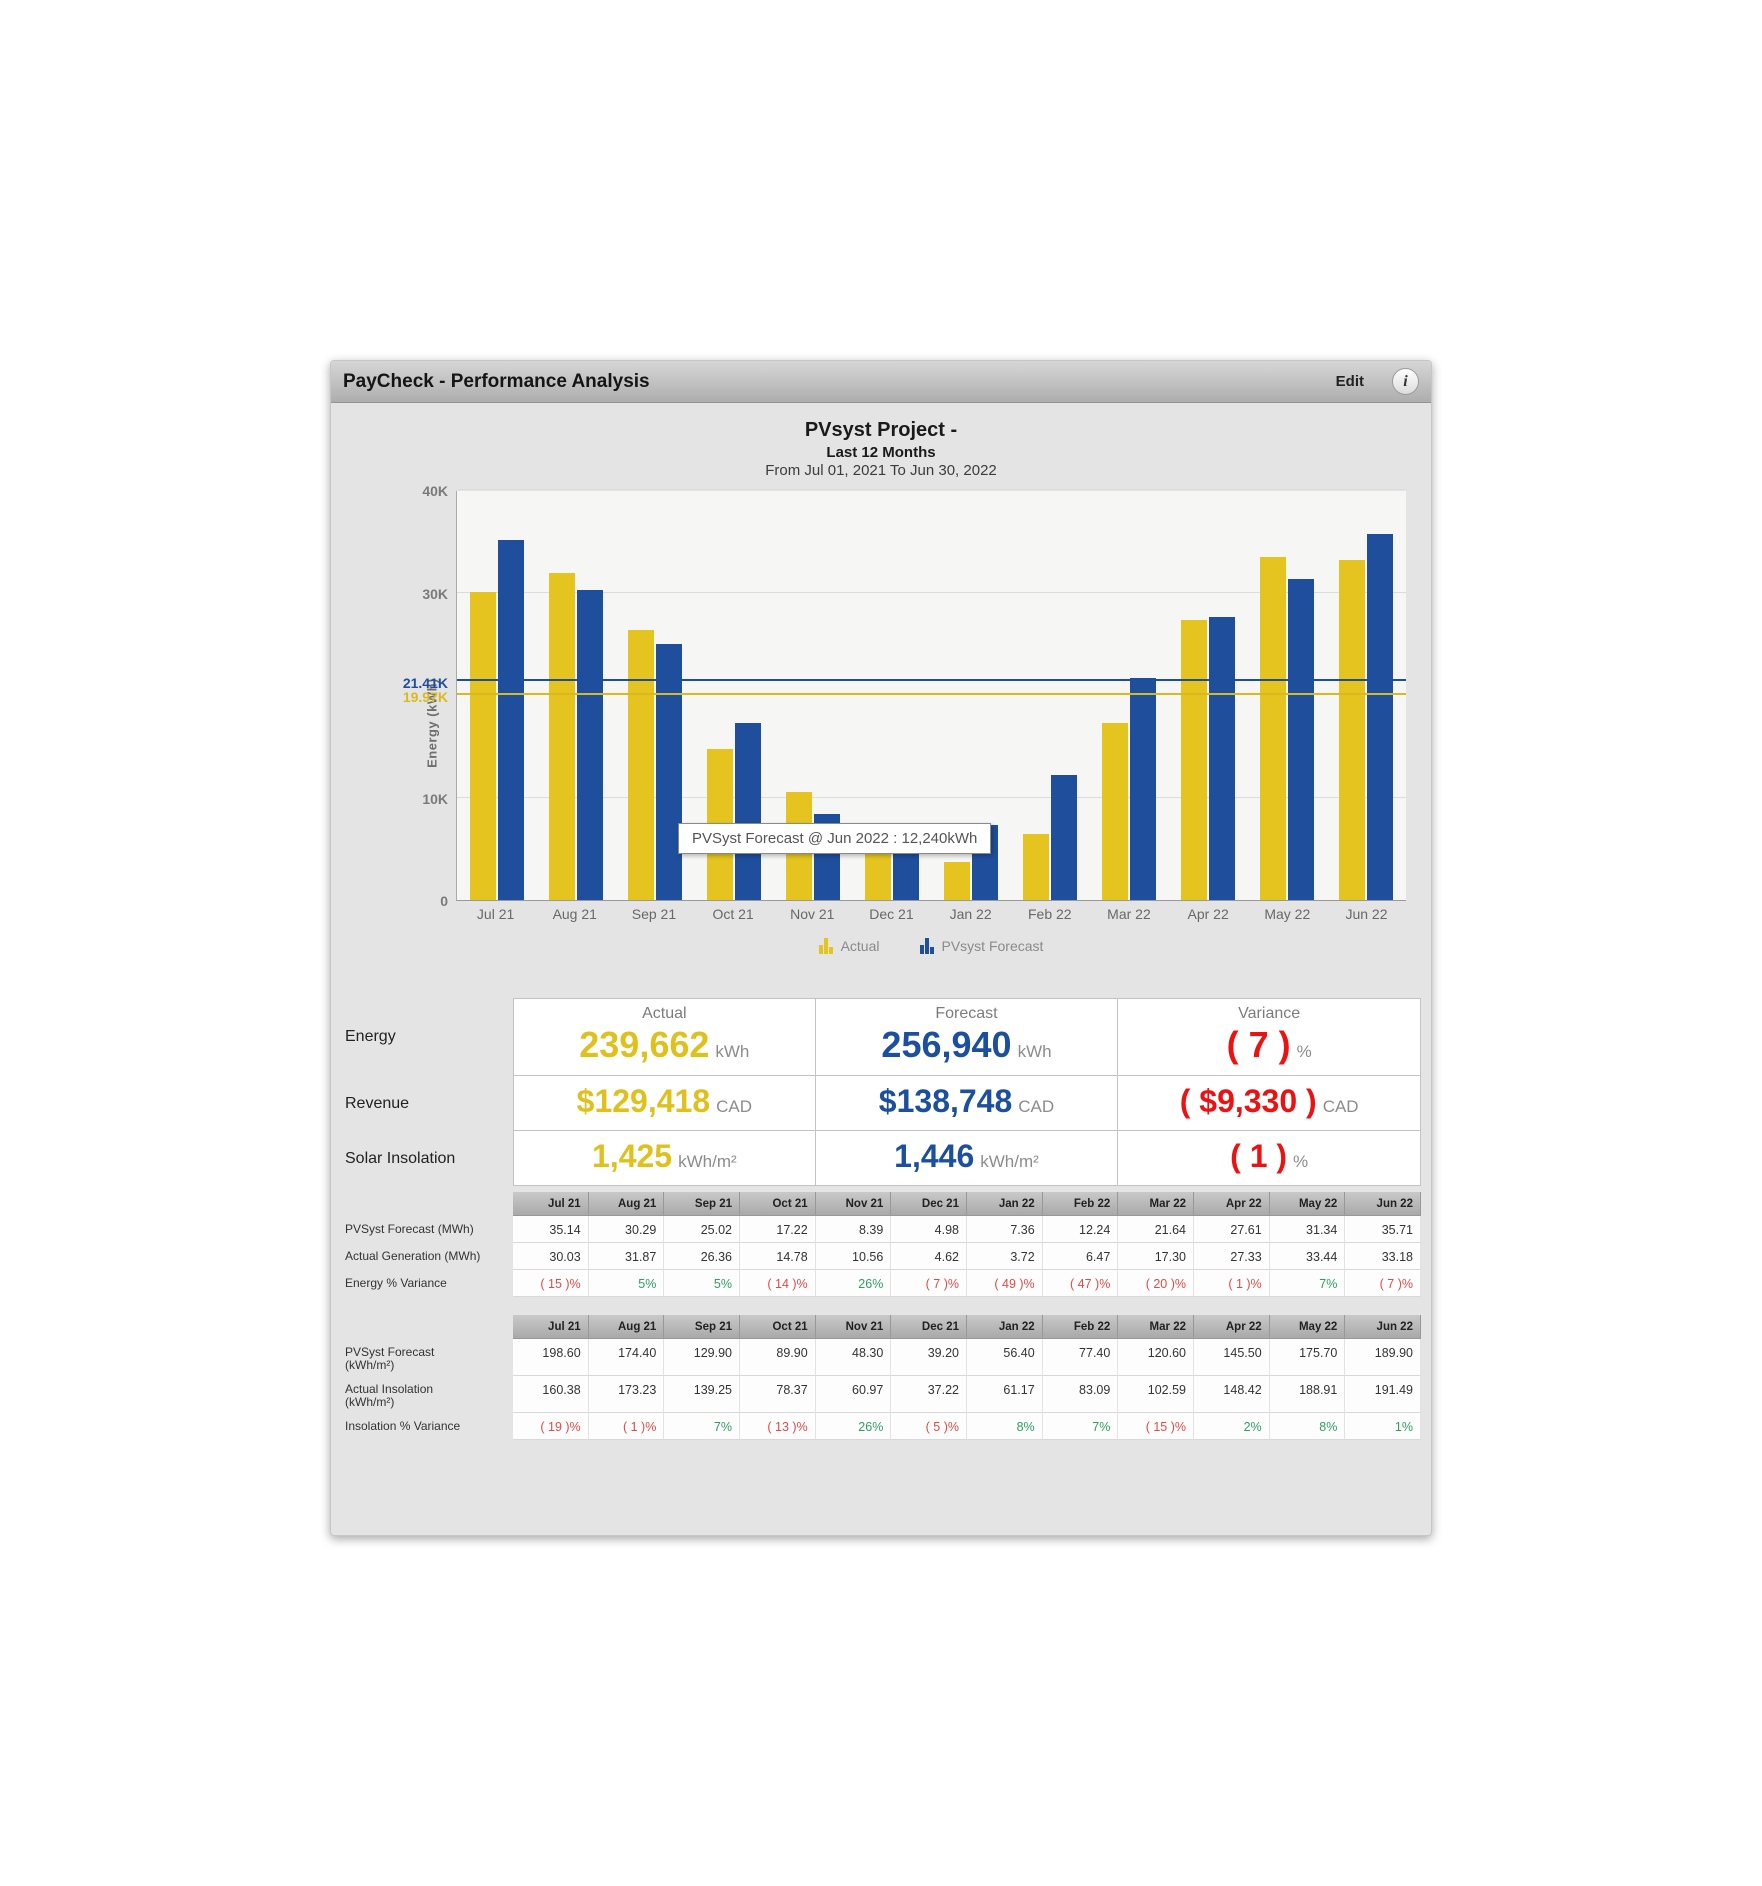 The height and width of the screenshot is (1886, 1762). What do you see at coordinates (377, 1103) in the screenshot?
I see `summary-row-label: Revenue` at bounding box center [377, 1103].